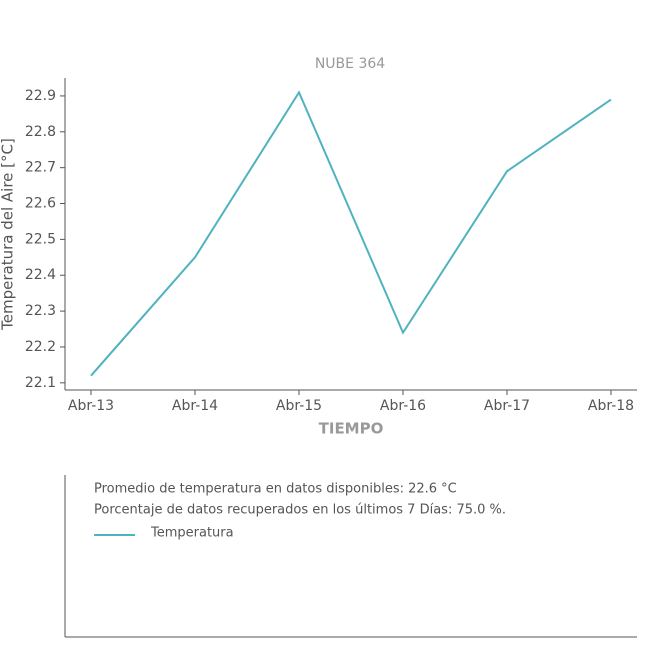 The height and width of the screenshot is (650, 650). What do you see at coordinates (192, 533) in the screenshot?
I see `legend-label: Temperatura` at bounding box center [192, 533].